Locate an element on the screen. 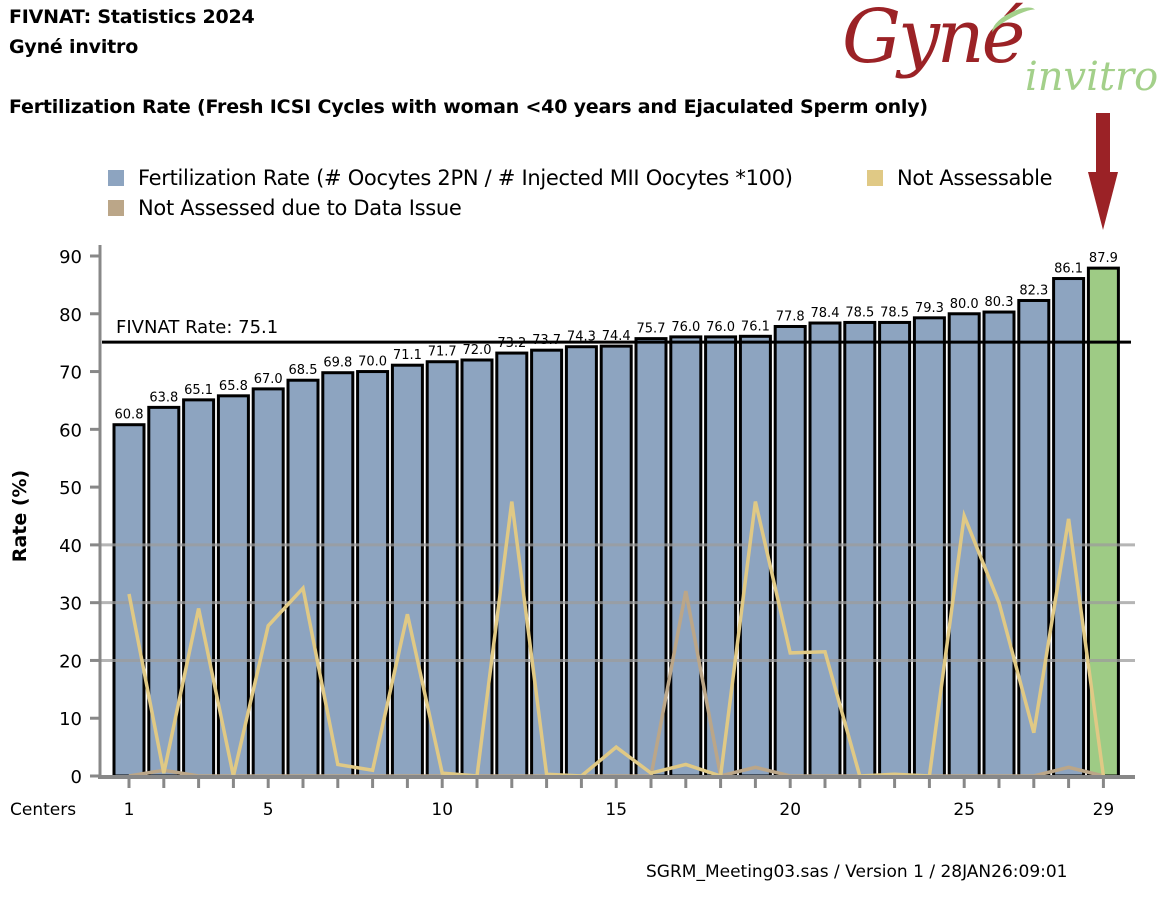 Image resolution: width=1168 pixels, height=898 pixels. bar-value-label: 86.1 is located at coordinates (1068, 269).